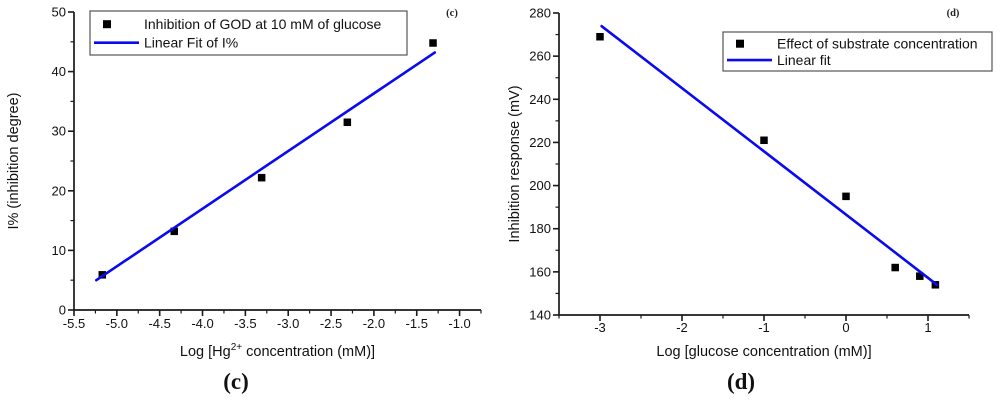  I want to click on y-tick-label: 50, so click(59, 12).